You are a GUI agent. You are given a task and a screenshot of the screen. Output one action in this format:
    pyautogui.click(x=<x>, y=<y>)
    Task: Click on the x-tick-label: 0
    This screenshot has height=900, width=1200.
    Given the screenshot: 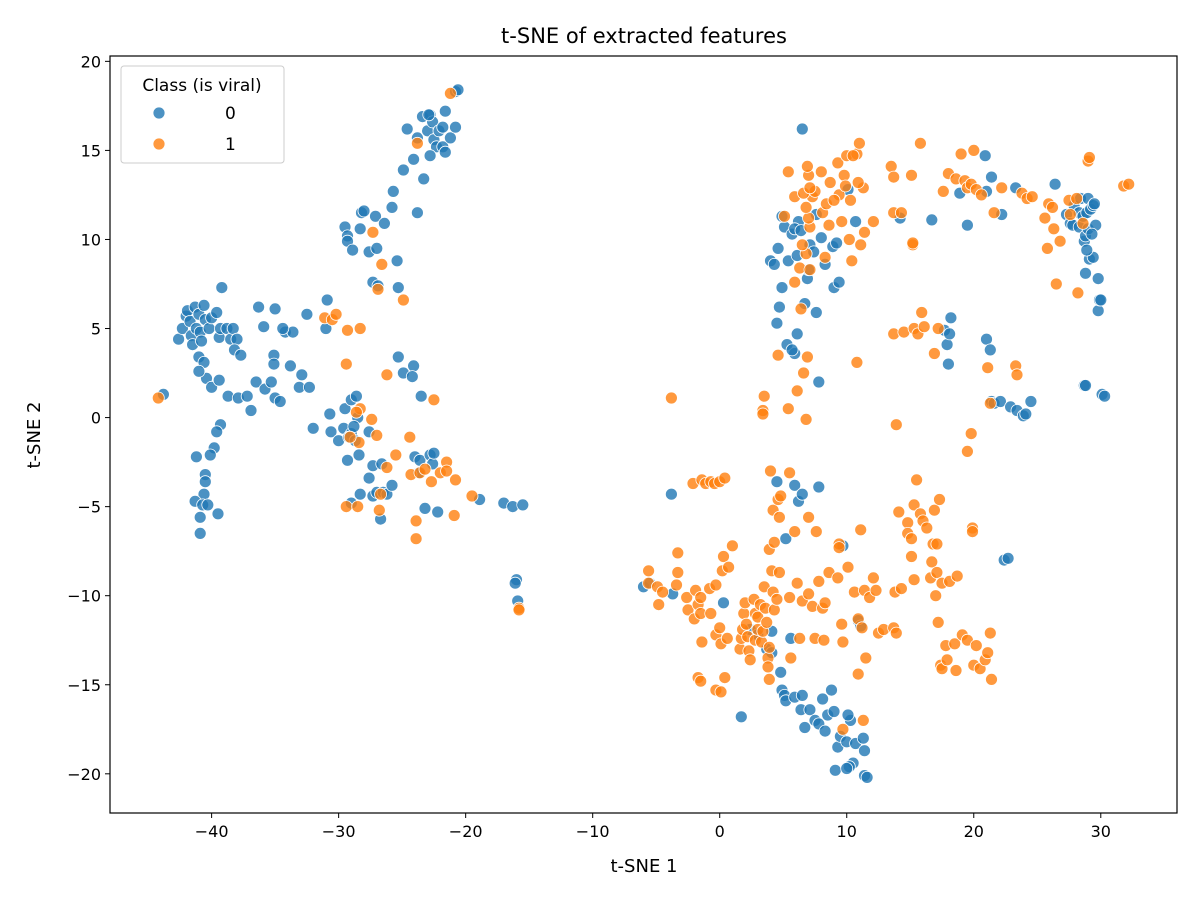 What is the action you would take?
    pyautogui.click(x=720, y=831)
    